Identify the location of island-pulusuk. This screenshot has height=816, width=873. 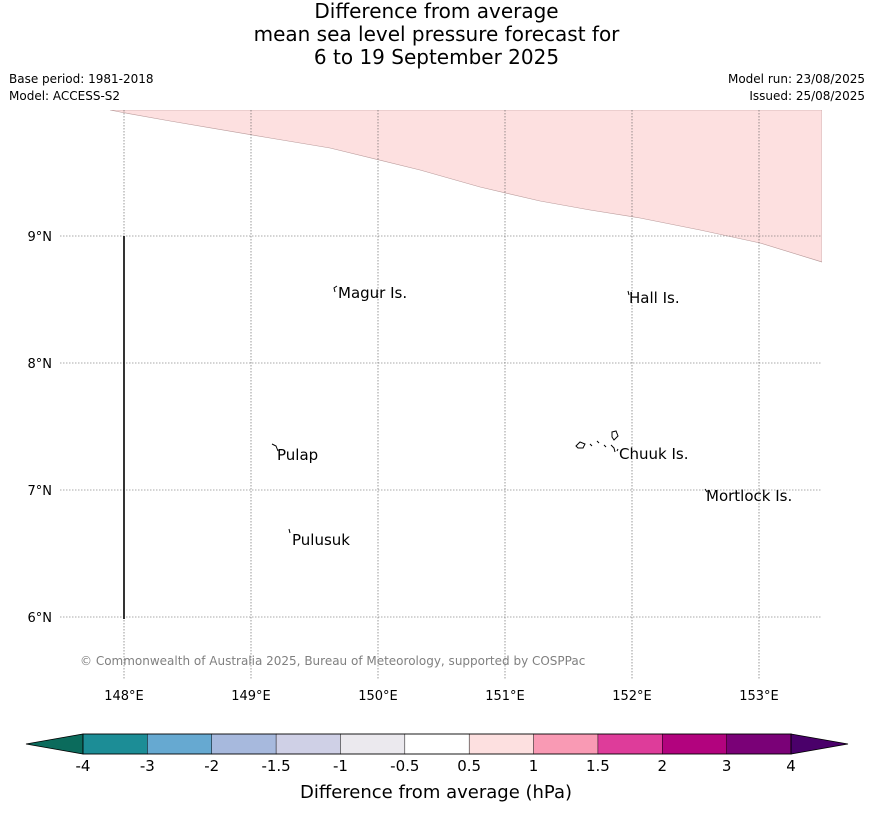
(289, 531).